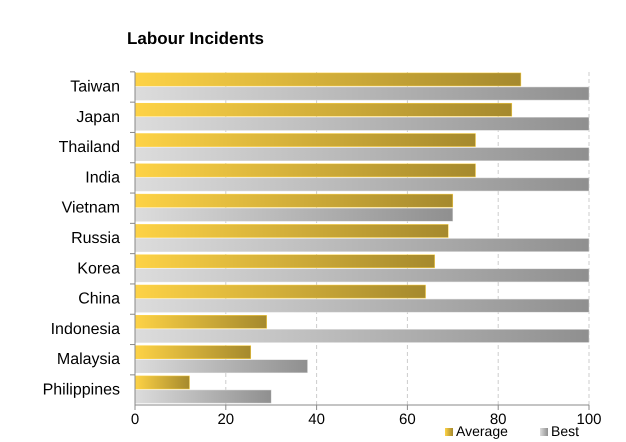 Image resolution: width=626 pixels, height=442 pixels. What do you see at coordinates (99, 299) in the screenshot?
I see `y-tick-label: China` at bounding box center [99, 299].